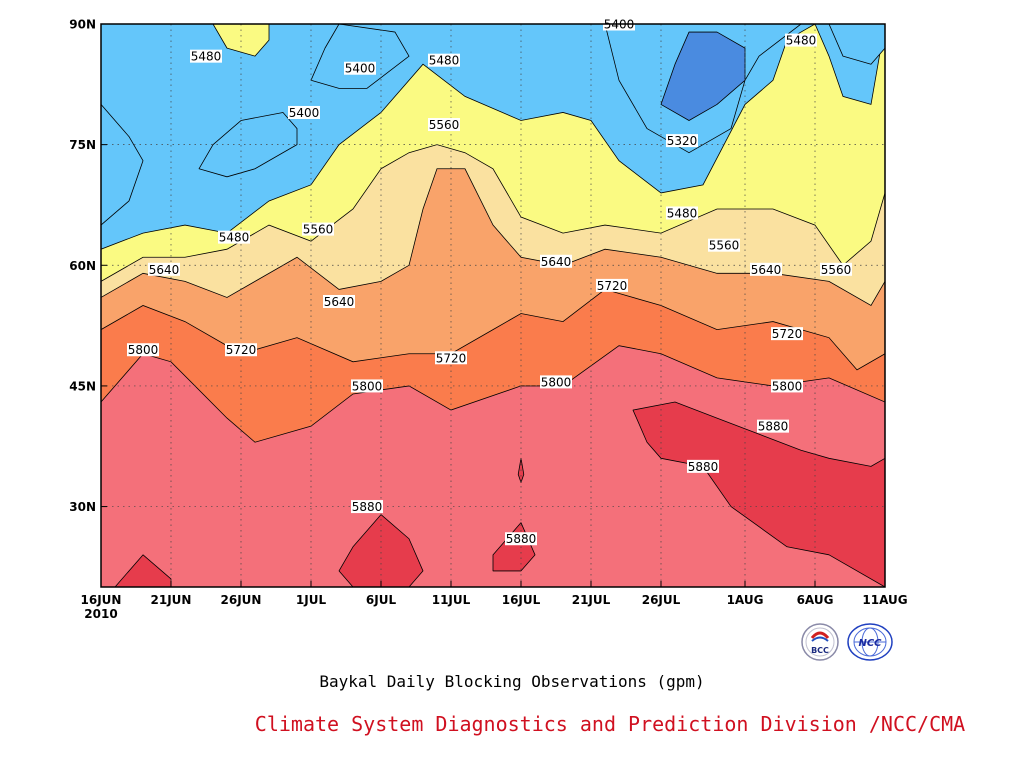  I want to click on contour-label-4: 5480, so click(801, 40).